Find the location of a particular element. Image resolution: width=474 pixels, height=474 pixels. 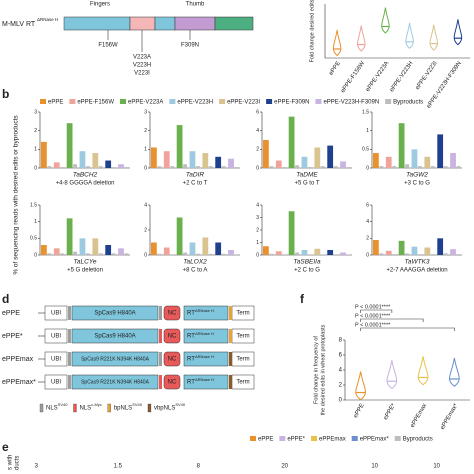

chart-subtitle: +3 C to G is located at coordinates (417, 184).